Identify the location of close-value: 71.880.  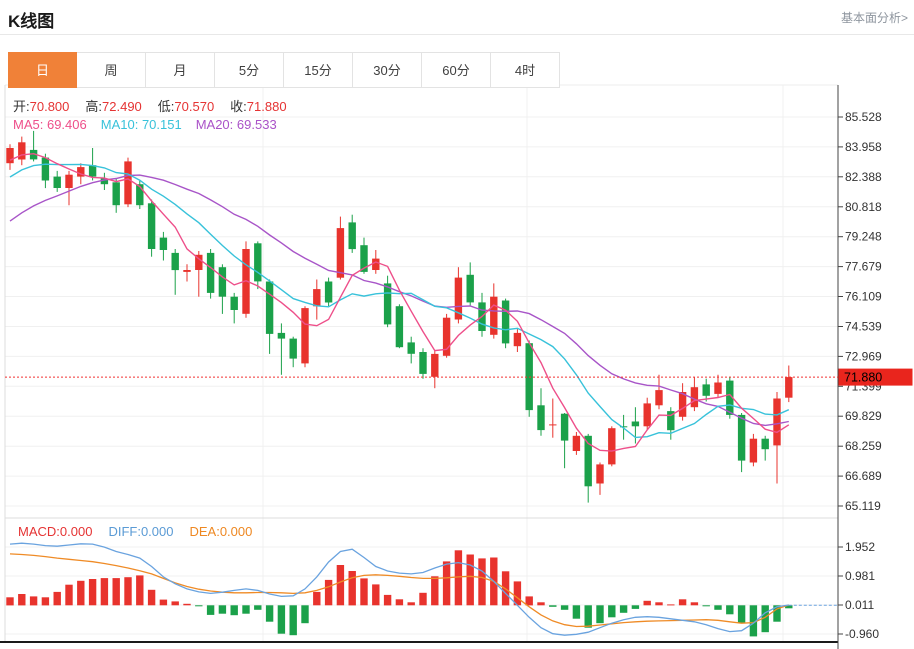
(266, 106).